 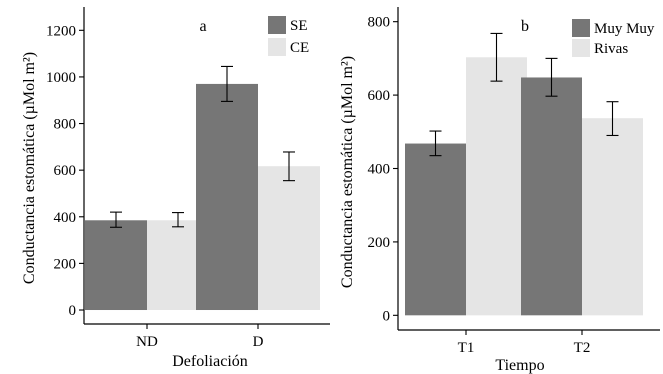 What do you see at coordinates (258, 342) in the screenshot?
I see `panel-a-x-tick-label: D` at bounding box center [258, 342].